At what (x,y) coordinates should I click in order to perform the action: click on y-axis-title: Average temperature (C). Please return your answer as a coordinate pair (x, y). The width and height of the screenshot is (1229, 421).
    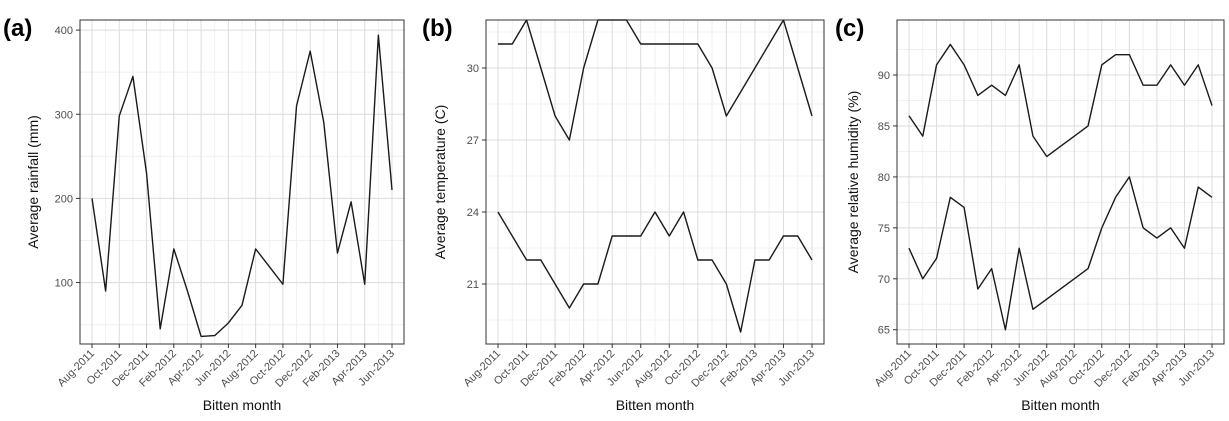
    Looking at the image, I should click on (440, 182).